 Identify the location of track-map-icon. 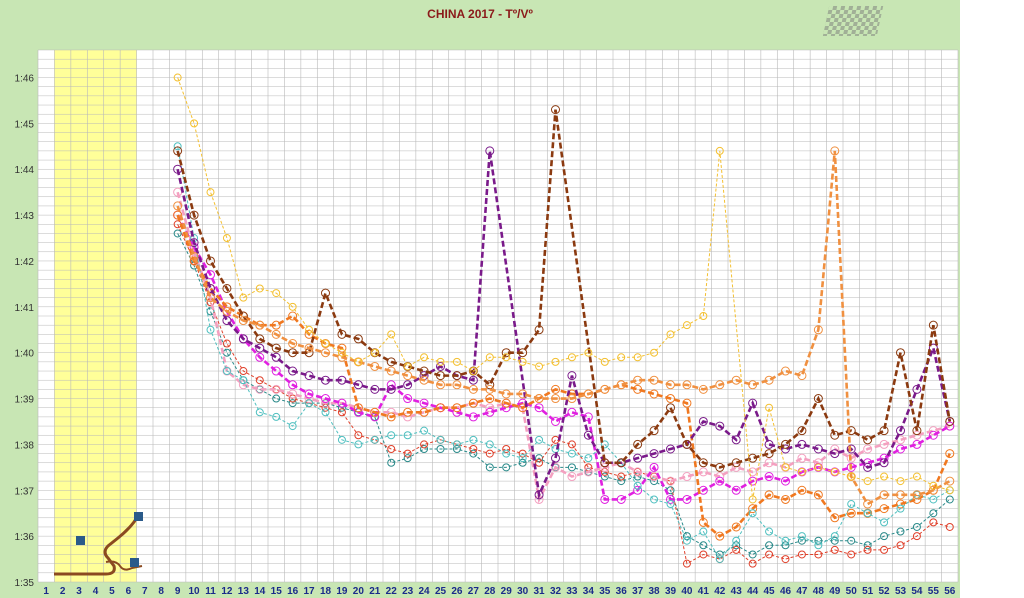
(98, 544).